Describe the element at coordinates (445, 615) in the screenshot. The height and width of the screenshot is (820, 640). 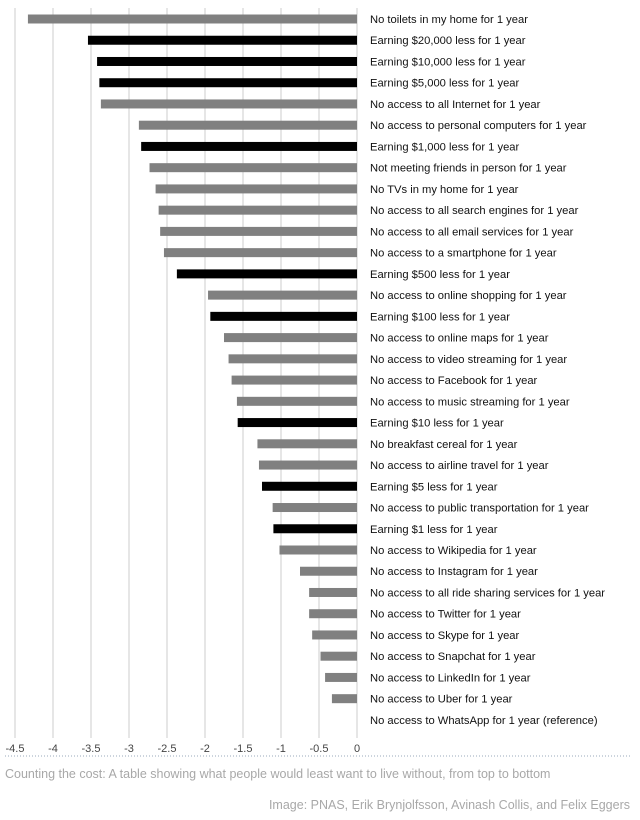
I see `category-label: No access to Twitter for 1 year` at that location.